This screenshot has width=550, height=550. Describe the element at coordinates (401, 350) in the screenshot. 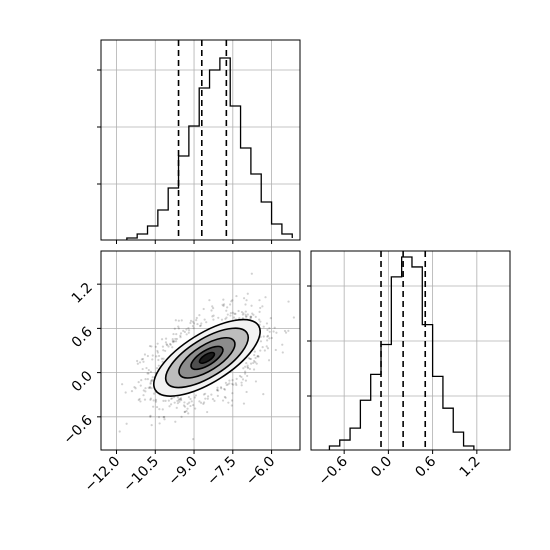

I see `histogram-y` at that location.